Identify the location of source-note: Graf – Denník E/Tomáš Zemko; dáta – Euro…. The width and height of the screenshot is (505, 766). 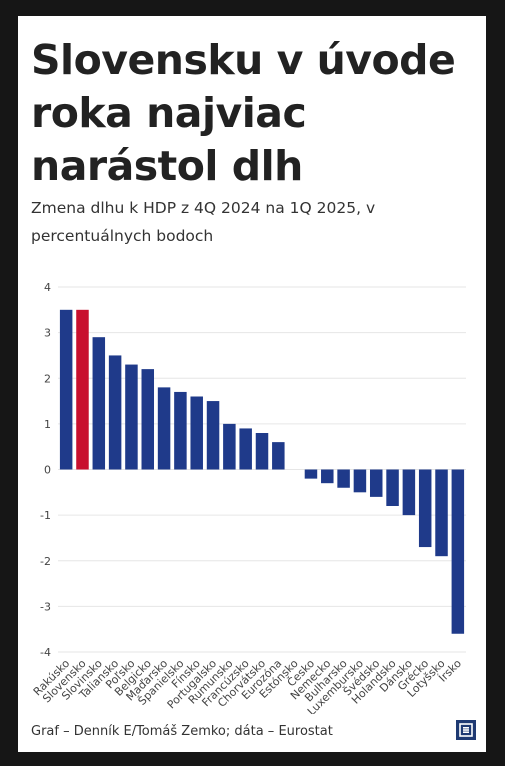
(182, 731).